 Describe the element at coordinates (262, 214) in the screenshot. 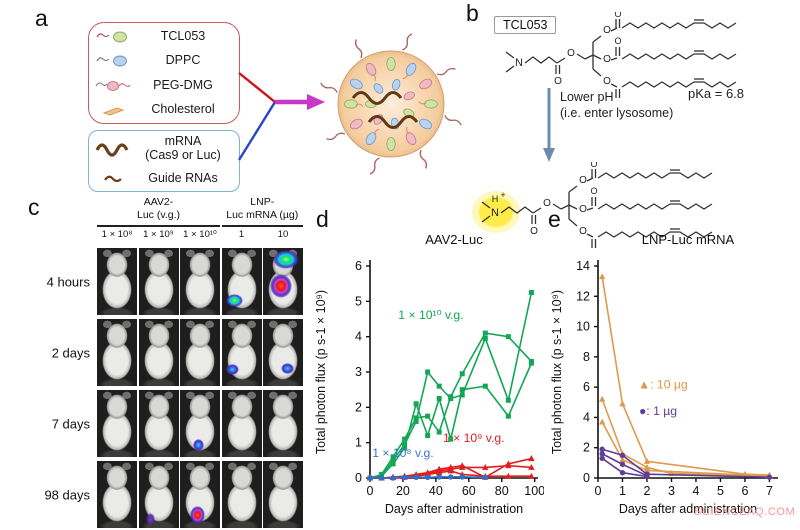

I see `group-header-line2: Luc mRNA (µg)` at that location.